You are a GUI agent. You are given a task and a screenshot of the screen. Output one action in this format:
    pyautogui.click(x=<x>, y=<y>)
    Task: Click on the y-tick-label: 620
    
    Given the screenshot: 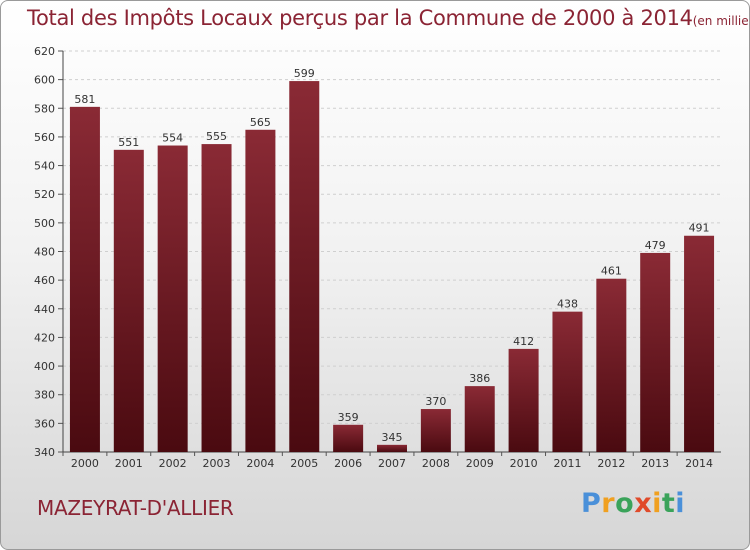 What is the action you would take?
    pyautogui.click(x=44, y=51)
    